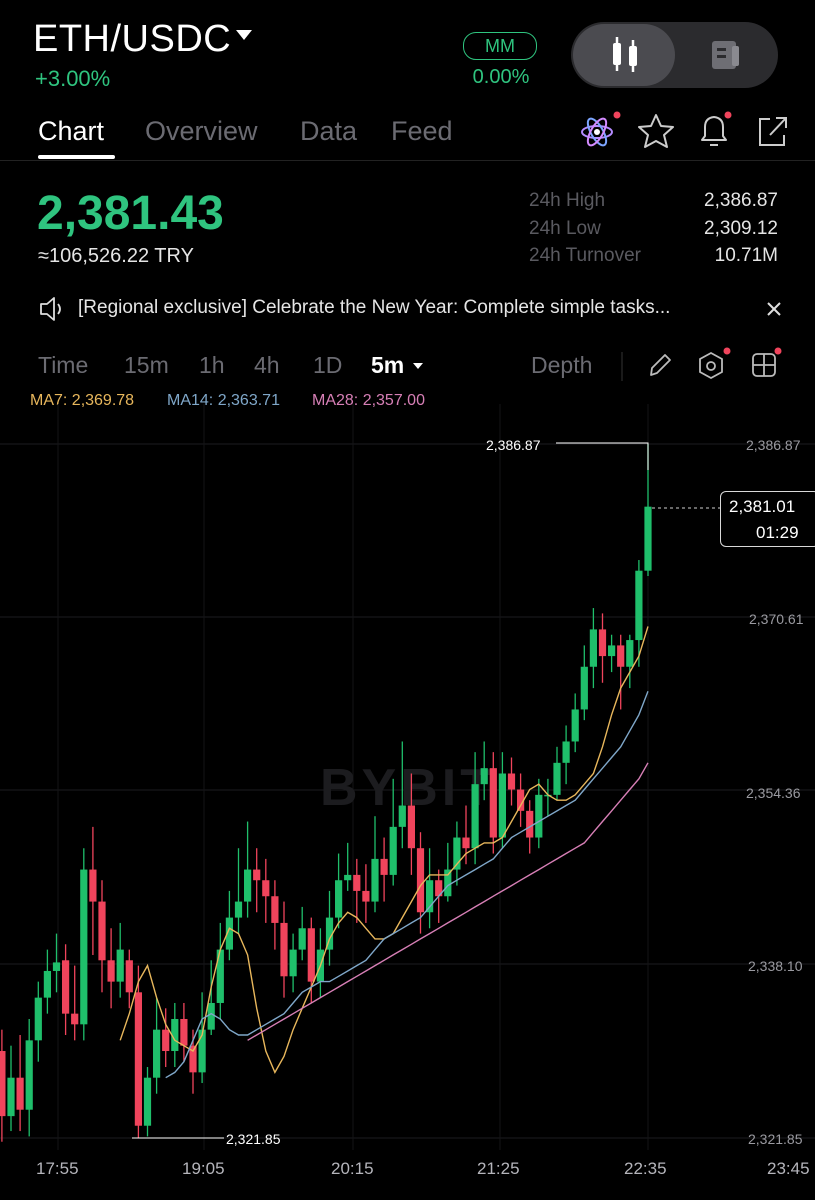 This screenshot has height=1200, width=815. I want to click on time-axis-label: 21:25, so click(498, 1168).